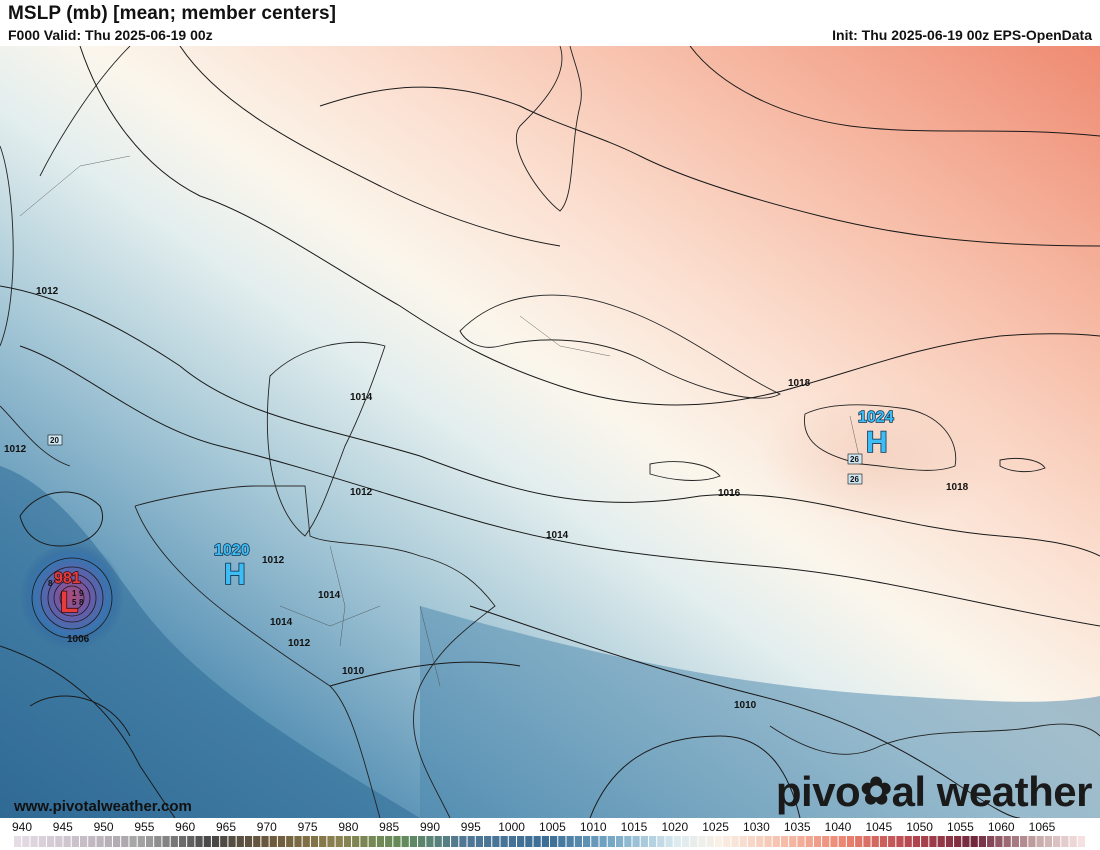  I want to click on colorbar-tick-label: 1040, so click(838, 827).